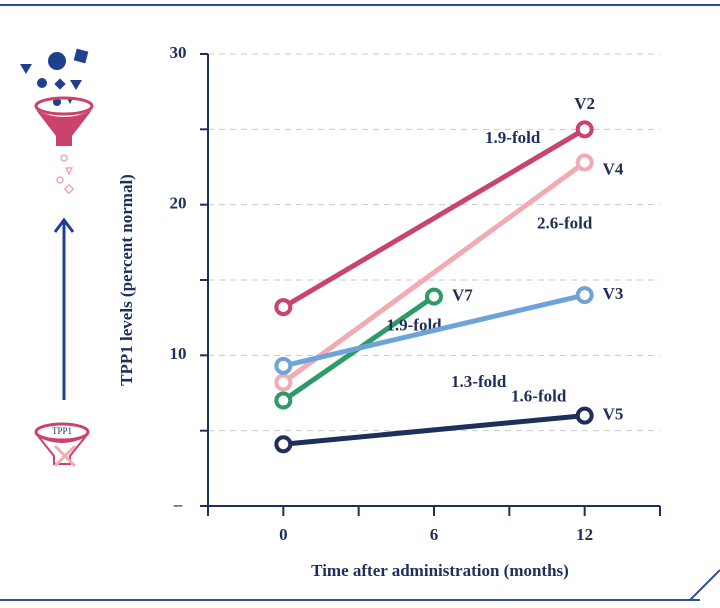 This screenshot has height=608, width=720. Describe the element at coordinates (64, 225) in the screenshot. I see `arrow-head` at that location.